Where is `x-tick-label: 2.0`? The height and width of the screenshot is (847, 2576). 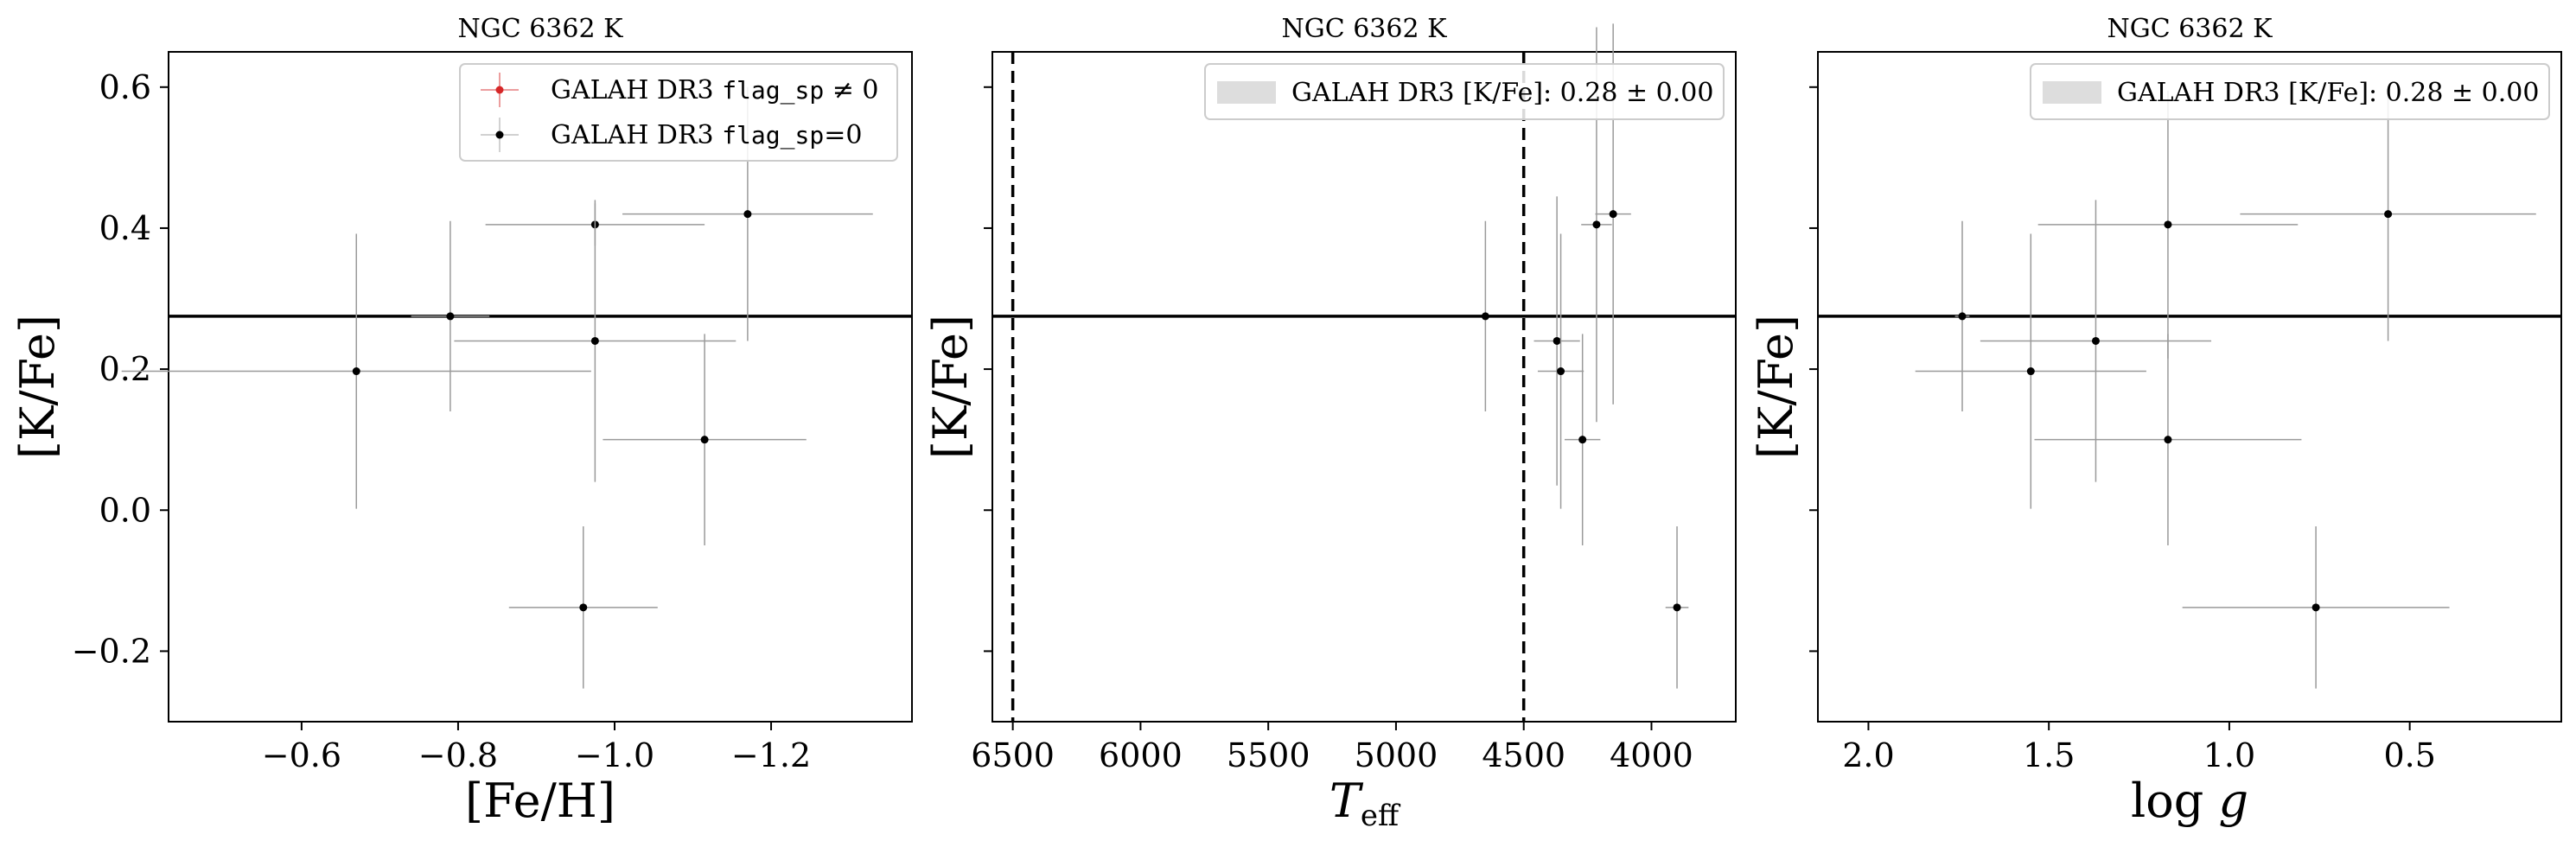
x-tick-label: 2.0 is located at coordinates (1868, 755).